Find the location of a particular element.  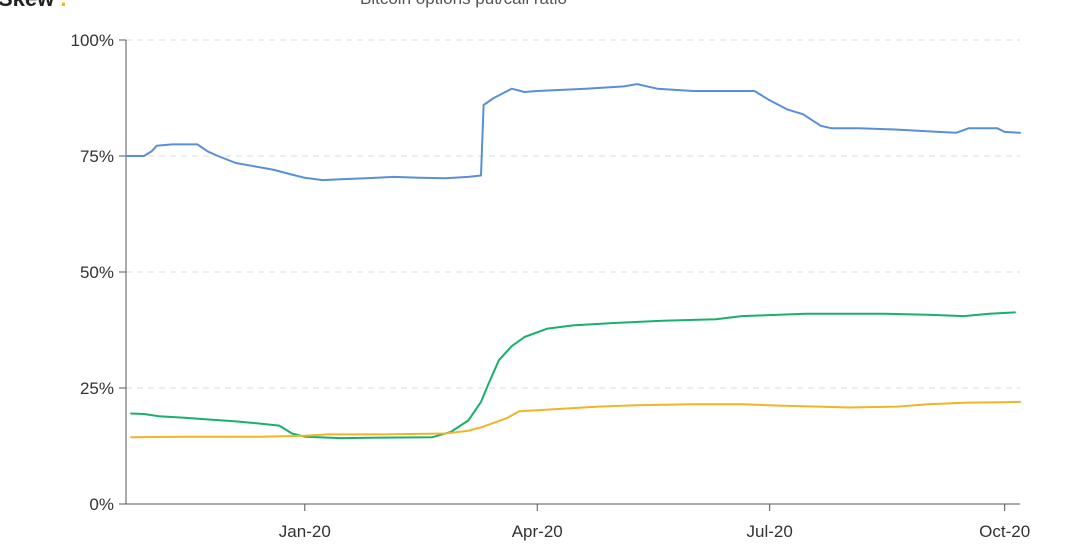

x-tick-label: Apr-20 is located at coordinates (537, 531).